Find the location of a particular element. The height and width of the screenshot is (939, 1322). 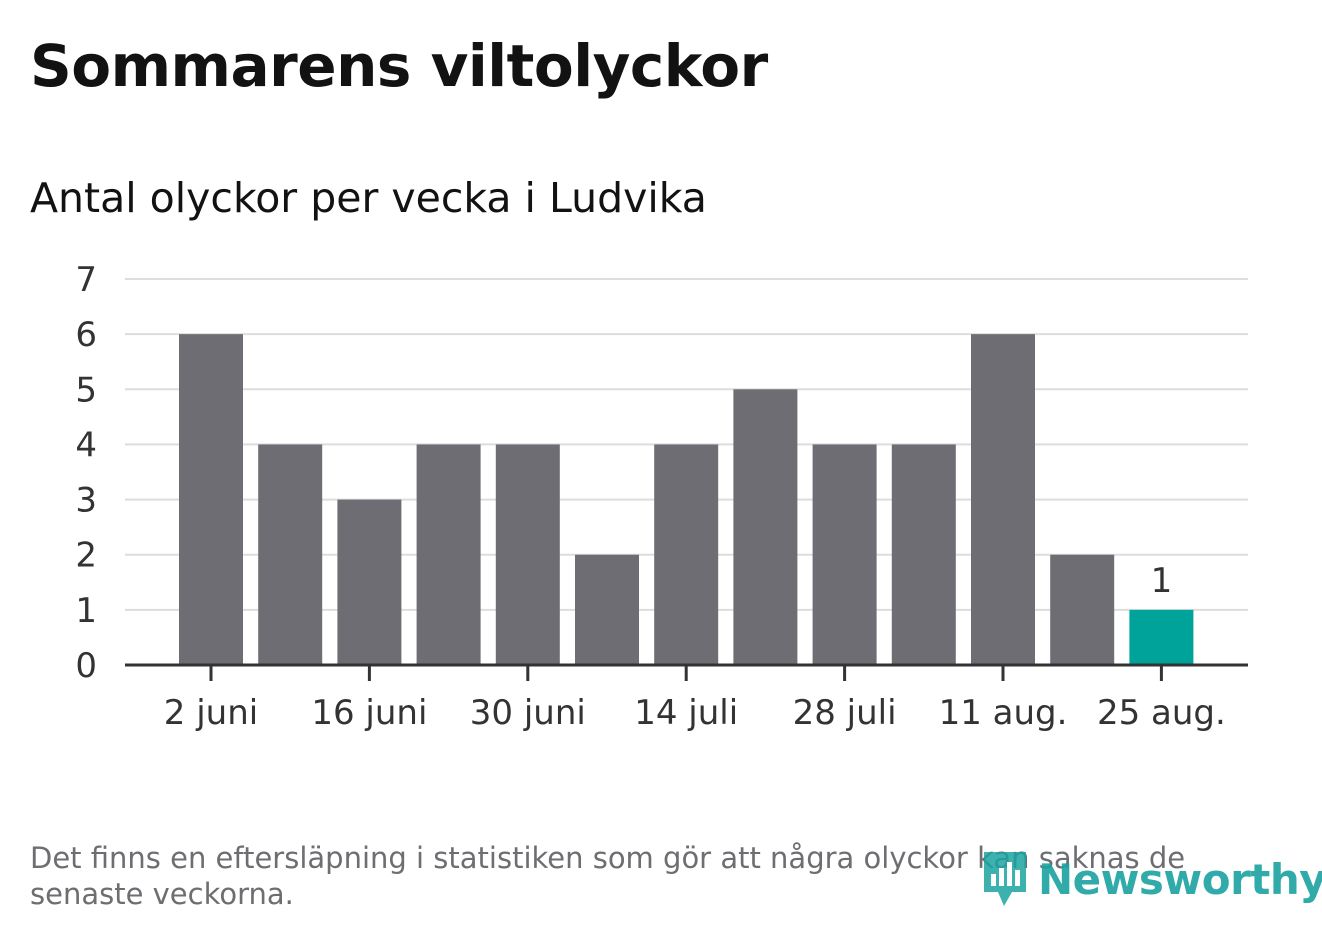

data-labels: 1 is located at coordinates (1162, 581).